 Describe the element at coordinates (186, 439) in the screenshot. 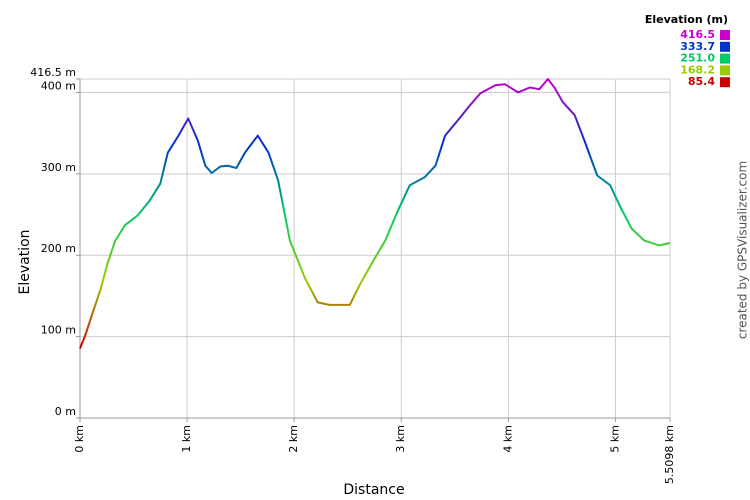

I see `x-tick-label: 1 km` at that location.